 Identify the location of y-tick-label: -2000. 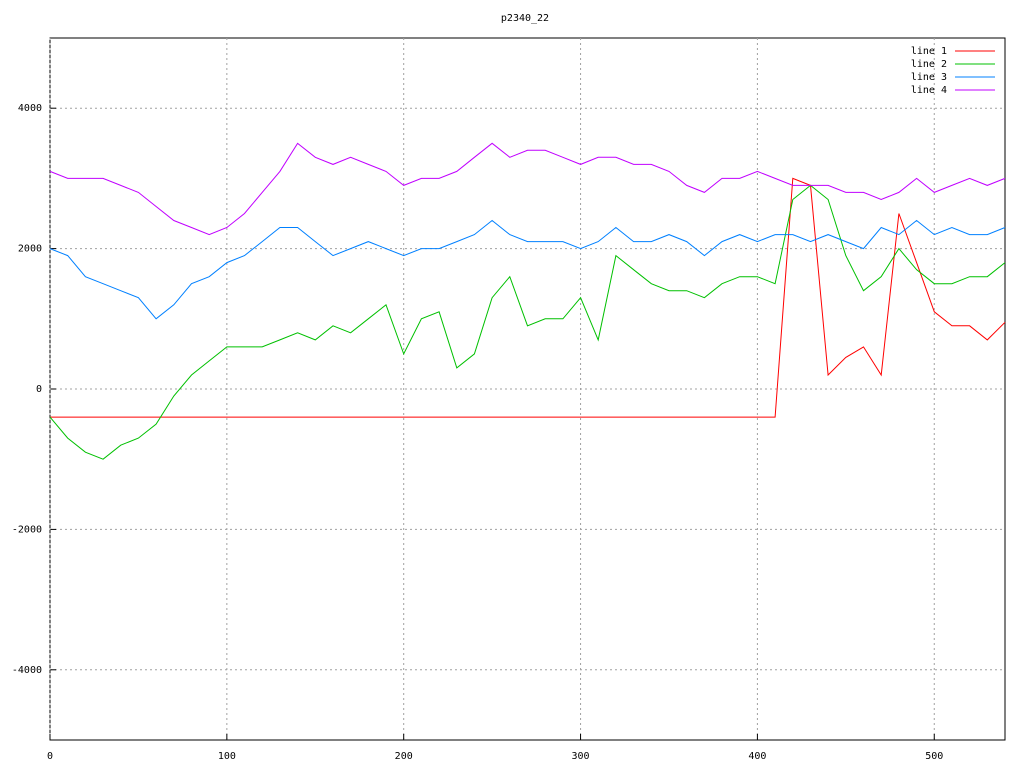
(27, 529).